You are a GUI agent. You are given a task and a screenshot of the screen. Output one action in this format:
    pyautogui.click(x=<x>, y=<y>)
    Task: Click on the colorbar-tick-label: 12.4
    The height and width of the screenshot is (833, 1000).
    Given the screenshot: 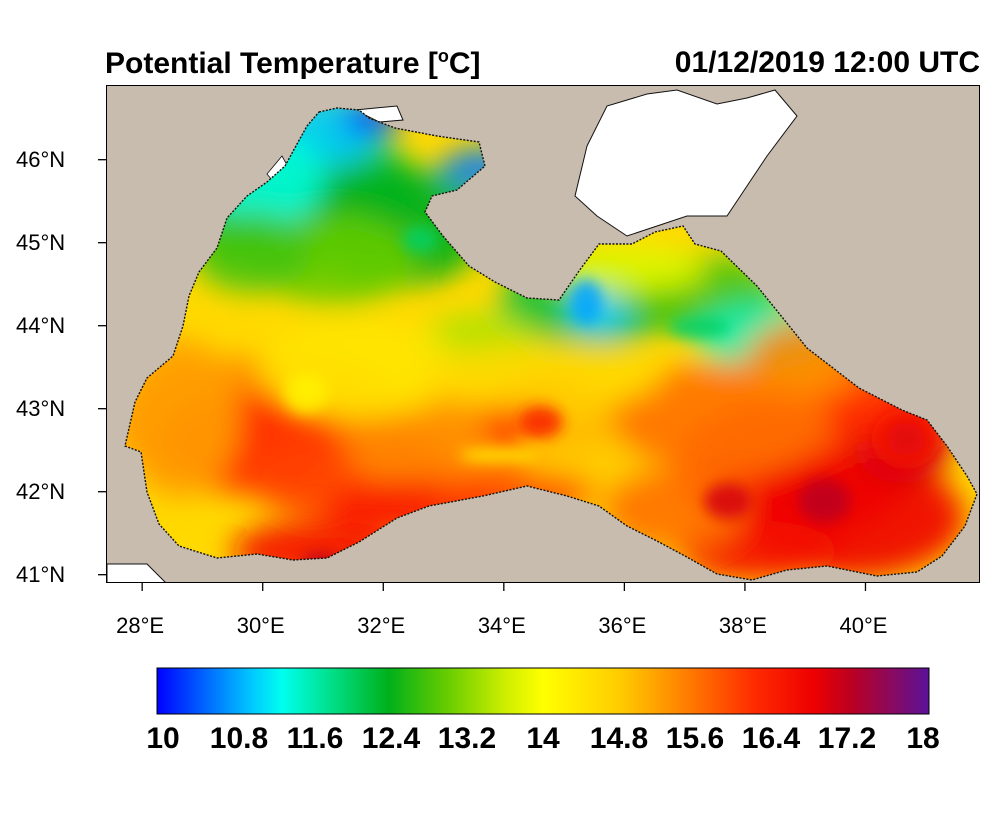 What is the action you would take?
    pyautogui.click(x=391, y=738)
    